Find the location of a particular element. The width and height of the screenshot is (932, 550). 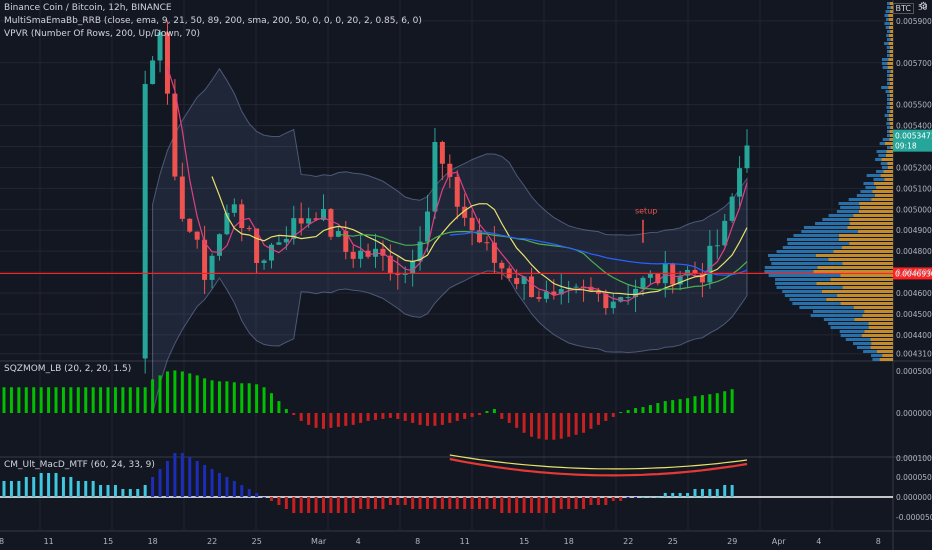

indicator-vpvr-legend: VPVR (Number Of Rows, 200, Up/Down, 70) is located at coordinates (102, 34).